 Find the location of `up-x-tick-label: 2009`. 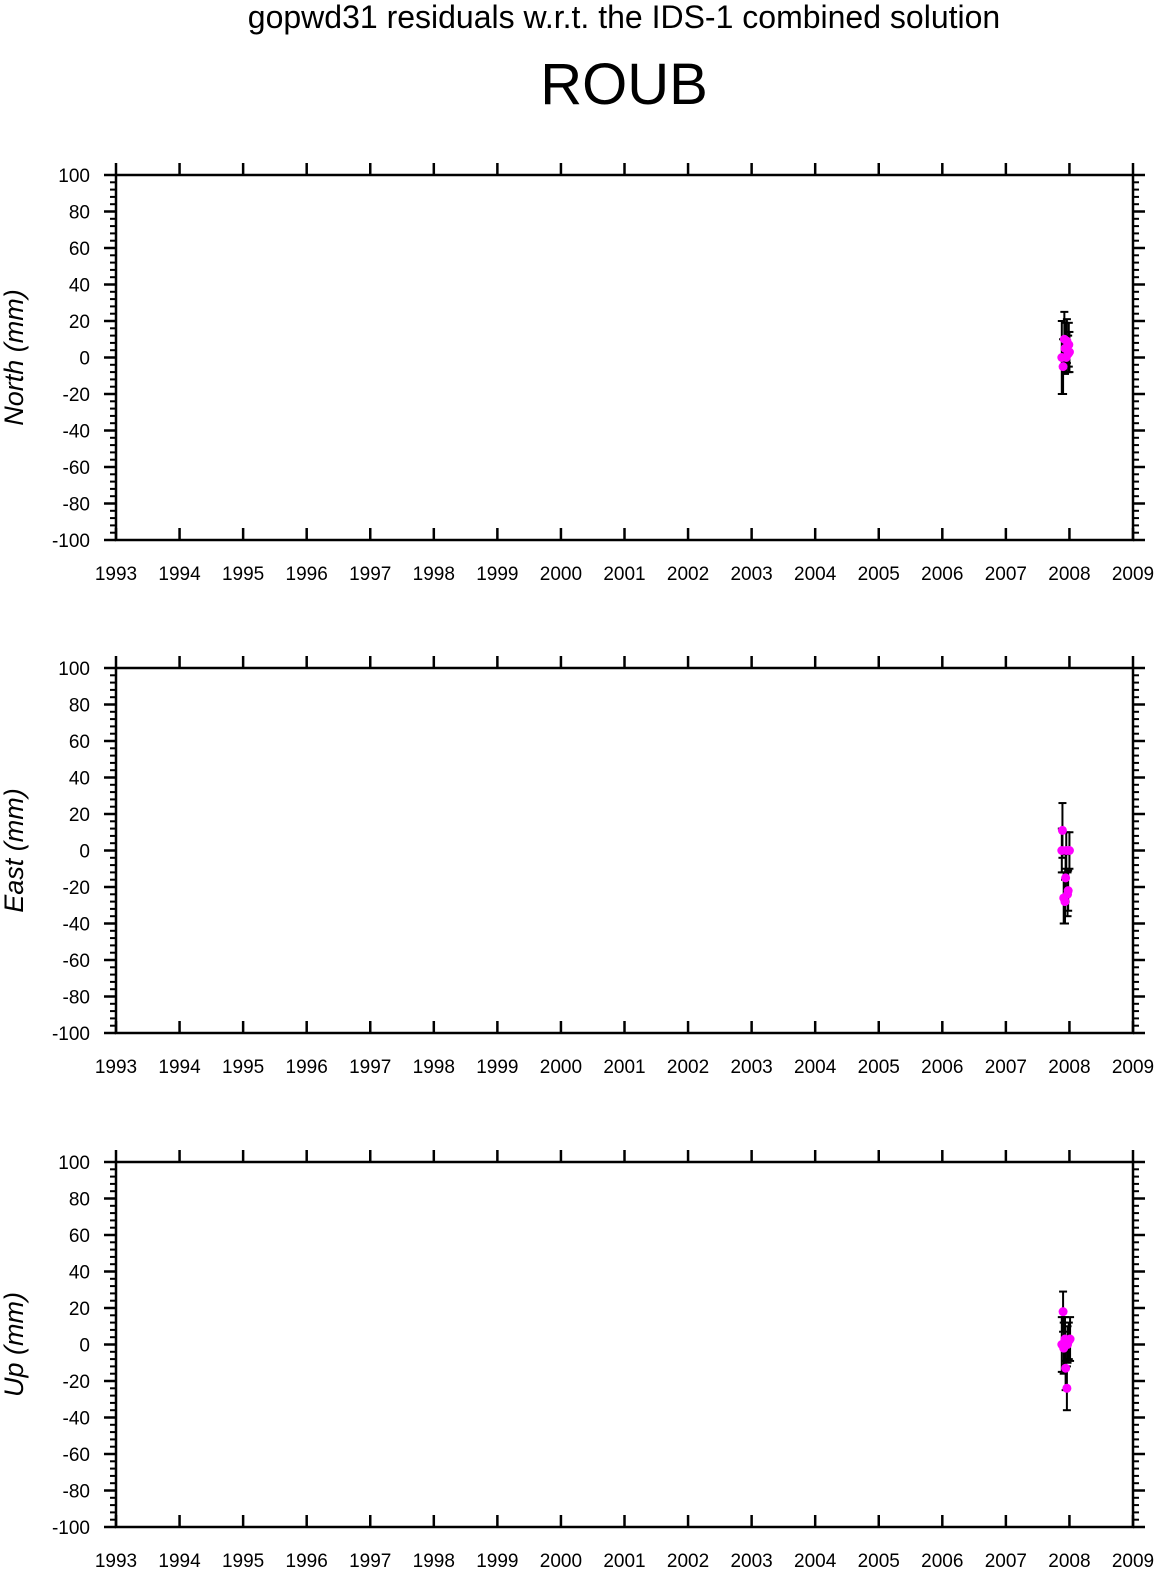

up-x-tick-label: 2009 is located at coordinates (1133, 1561).